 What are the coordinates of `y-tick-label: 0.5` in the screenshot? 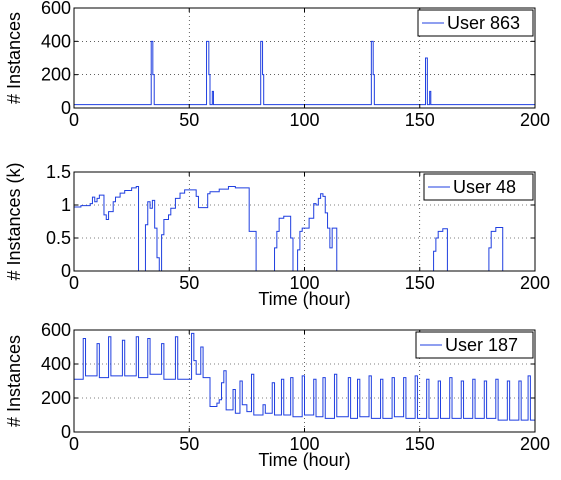 It's located at (58, 238).